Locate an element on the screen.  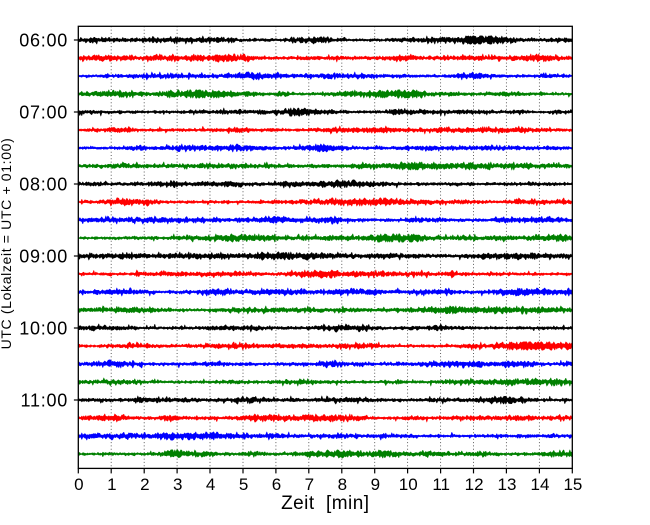
svg-text: 10 is located at coordinates (408, 484).